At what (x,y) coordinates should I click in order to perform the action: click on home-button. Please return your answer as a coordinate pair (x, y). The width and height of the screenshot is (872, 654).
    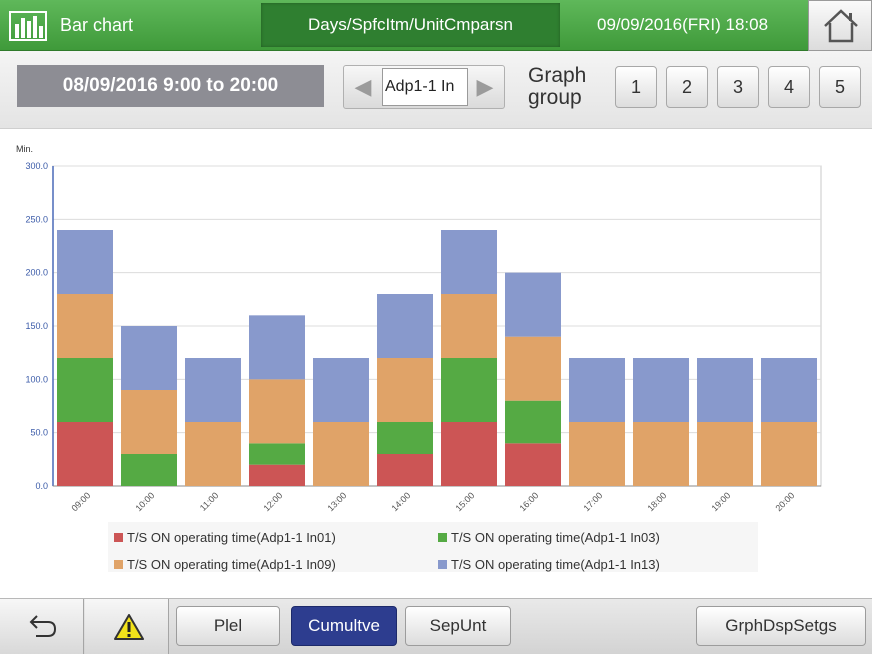
    Looking at the image, I should click on (840, 25).